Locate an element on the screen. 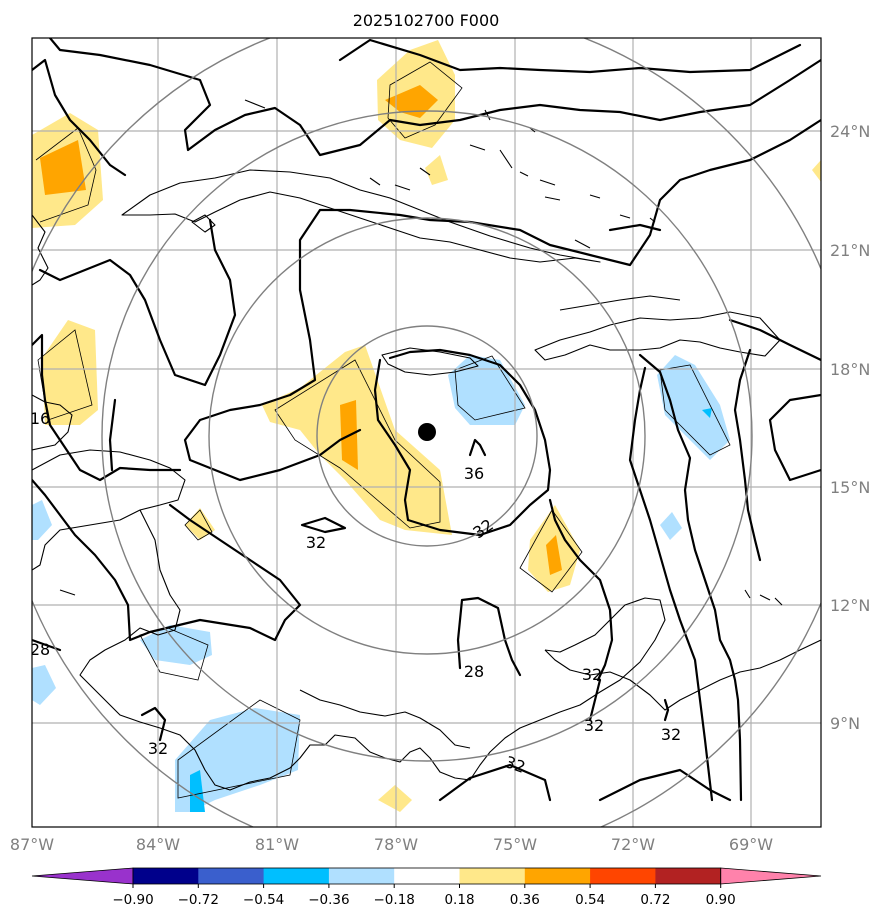 Image resolution: width=892 pixels, height=924 pixels. colorbar-outline is located at coordinates (427, 876).